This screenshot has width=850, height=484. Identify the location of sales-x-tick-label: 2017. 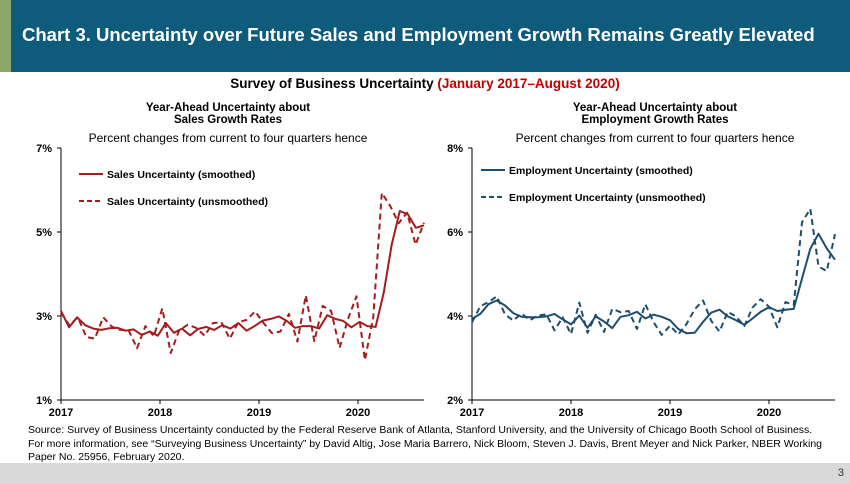
(61, 413).